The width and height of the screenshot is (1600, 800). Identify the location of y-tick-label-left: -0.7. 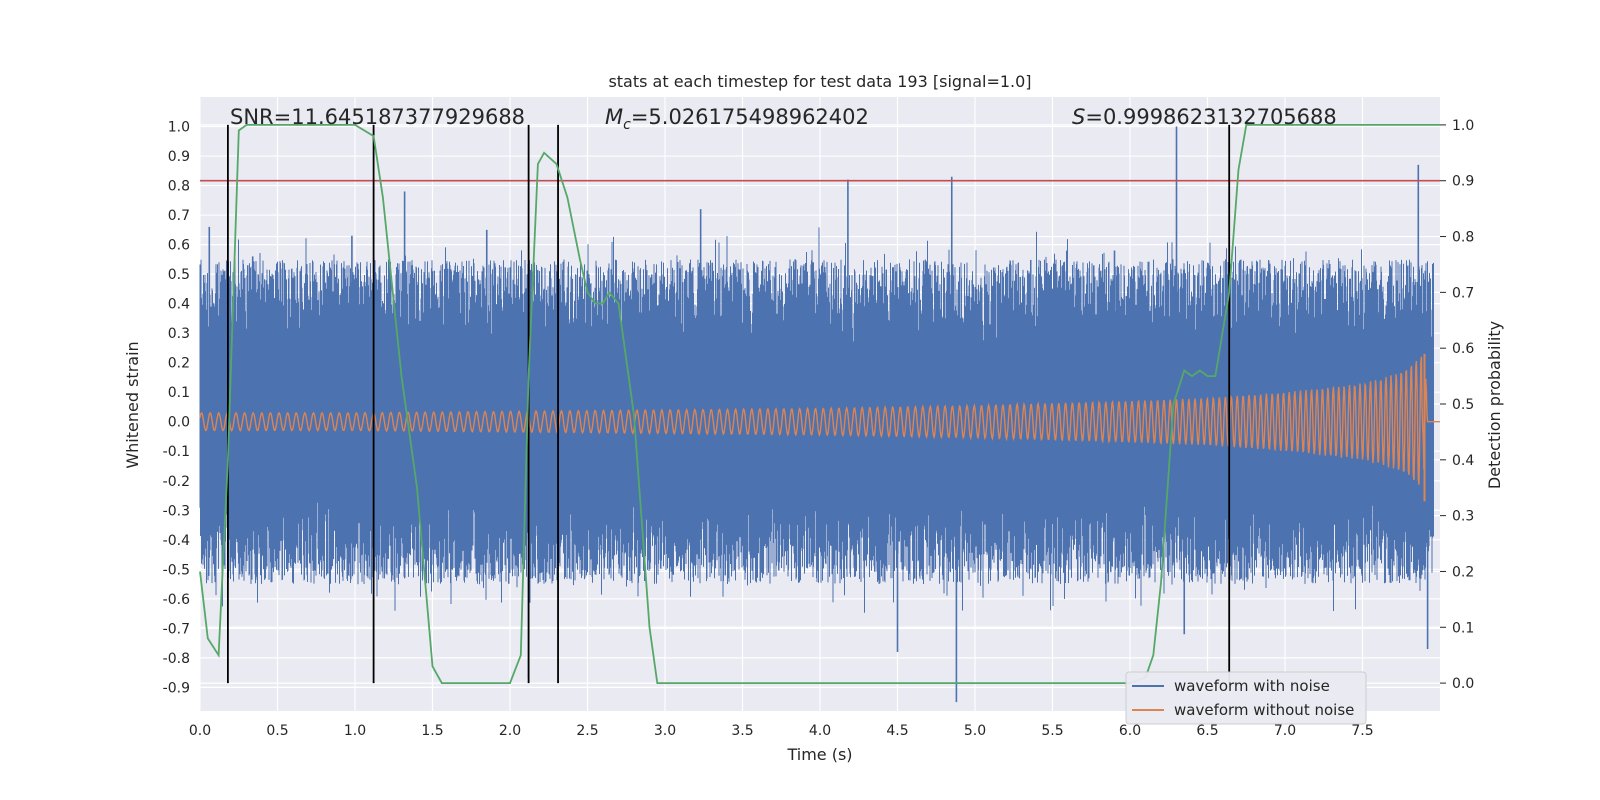
(176, 629).